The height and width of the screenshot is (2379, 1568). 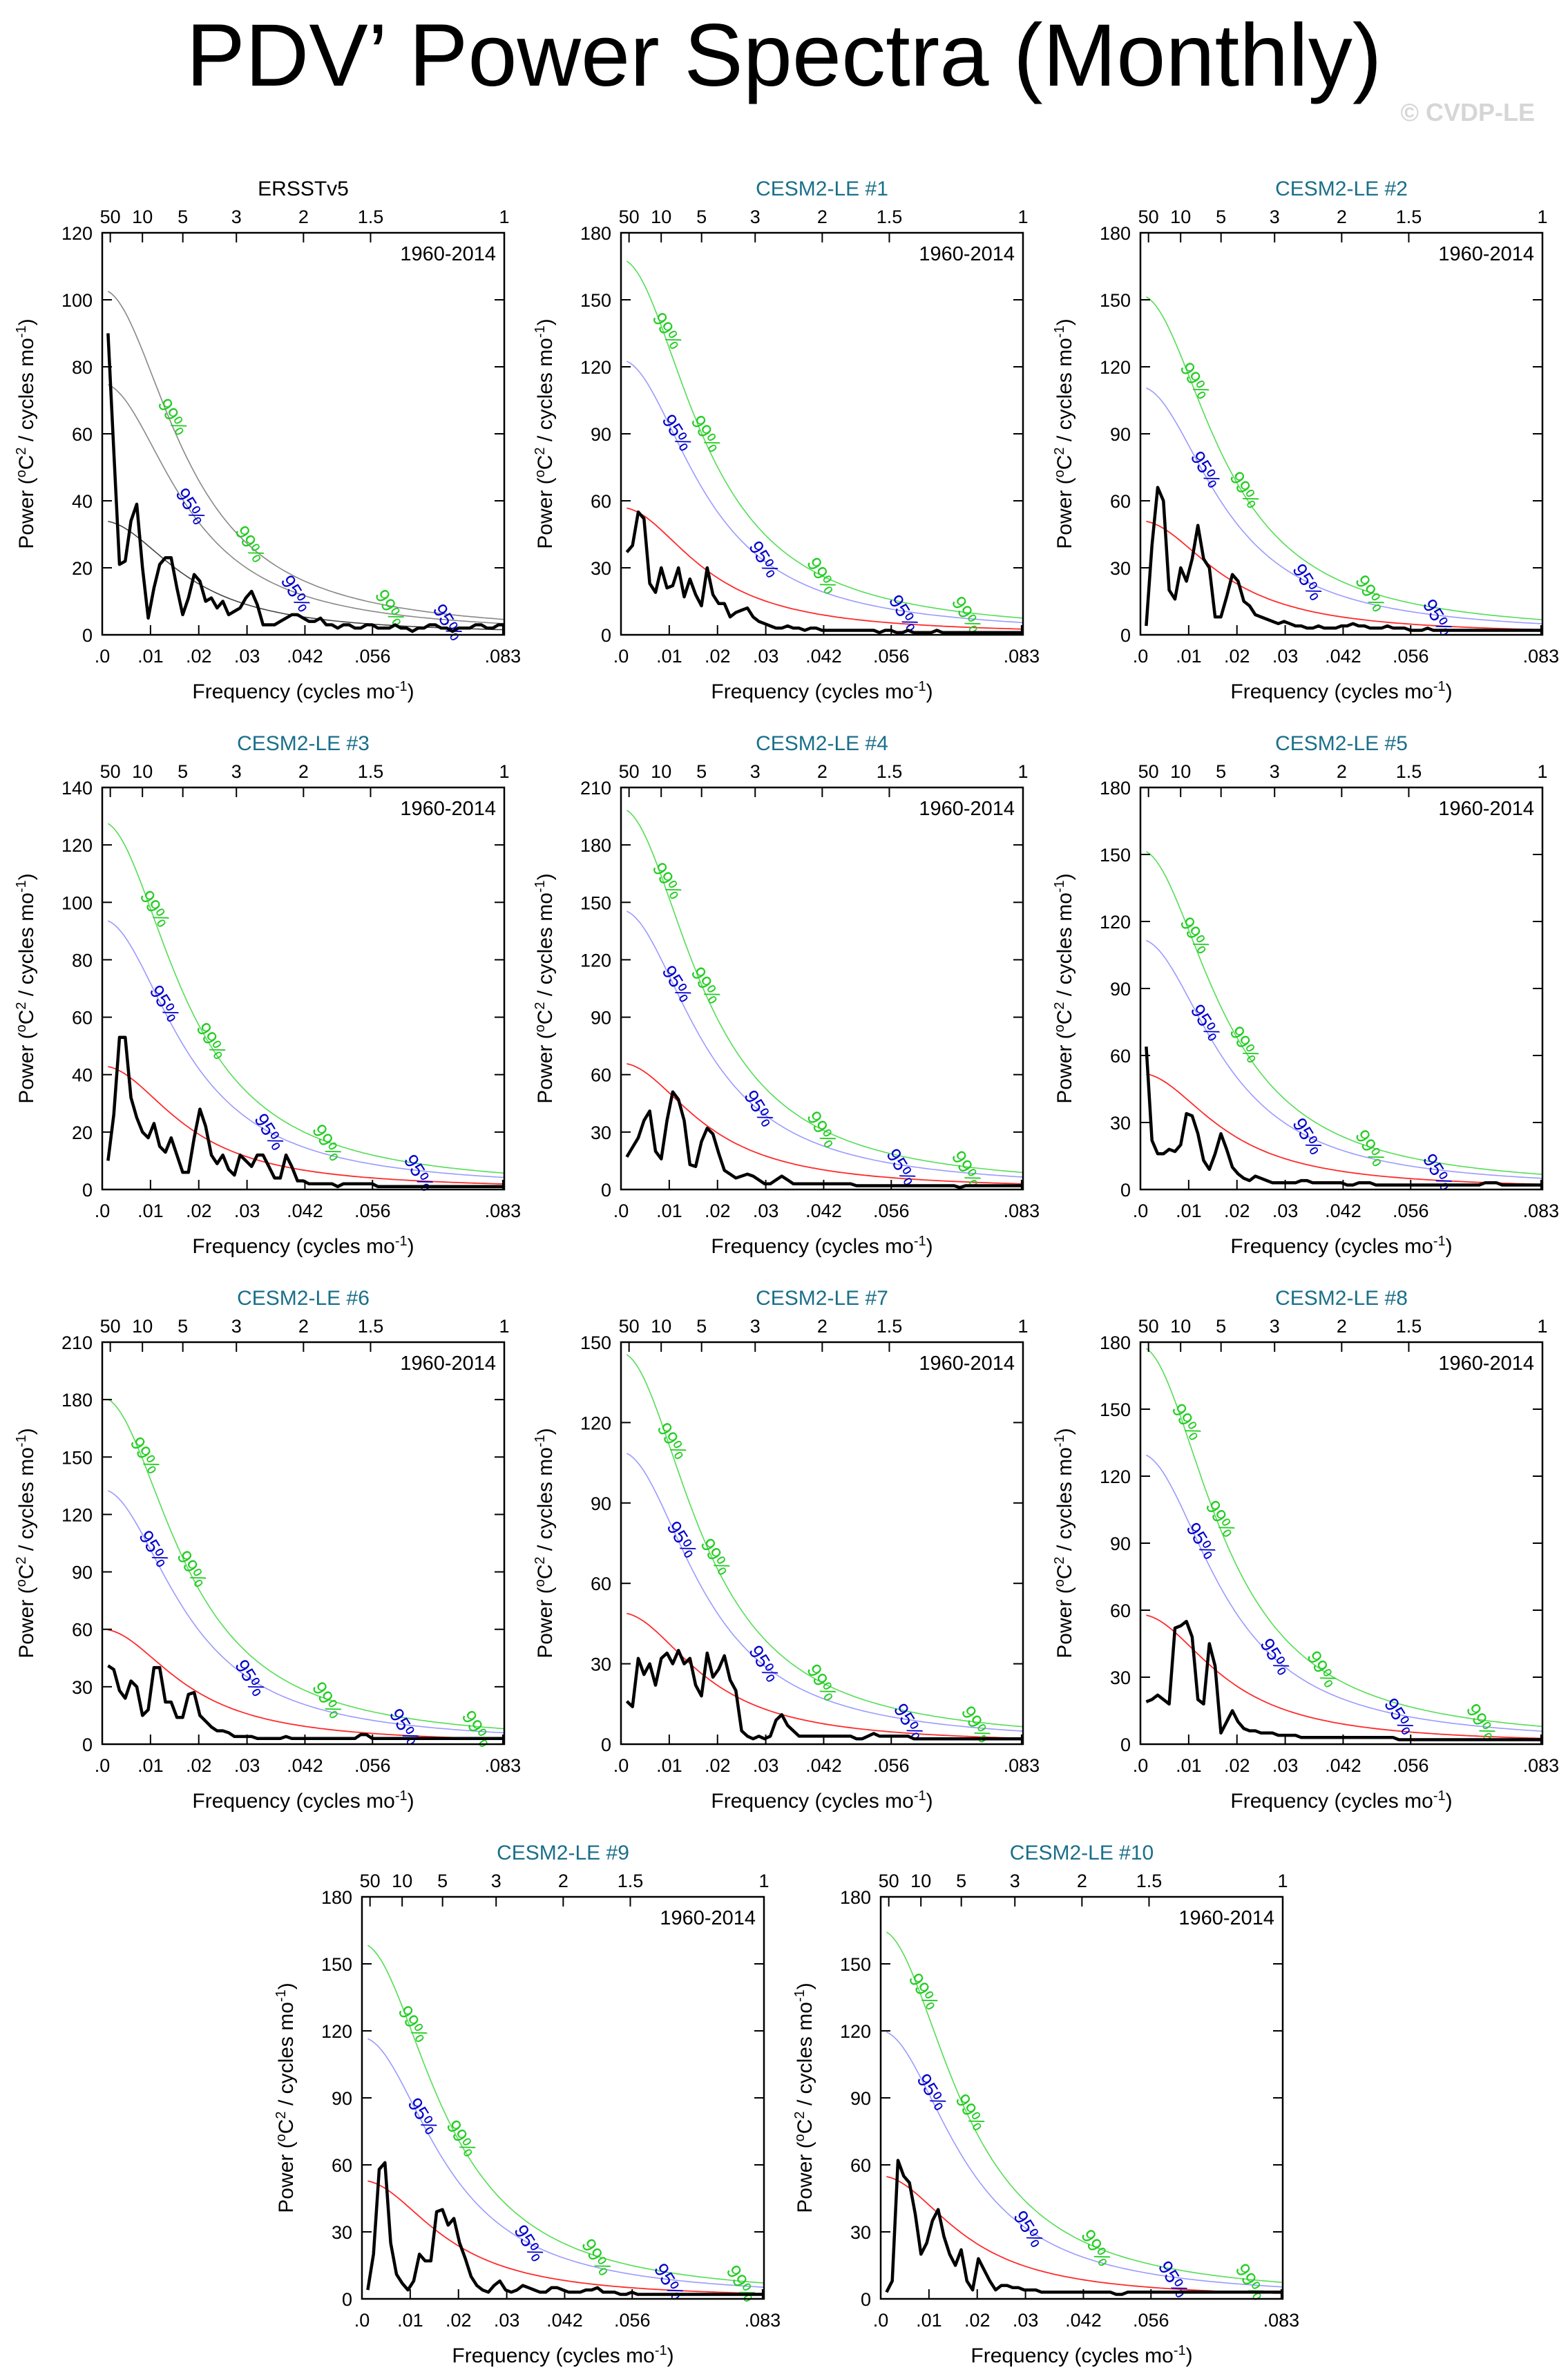 What do you see at coordinates (82, 568) in the screenshot?
I see `y-tick-label: 20` at bounding box center [82, 568].